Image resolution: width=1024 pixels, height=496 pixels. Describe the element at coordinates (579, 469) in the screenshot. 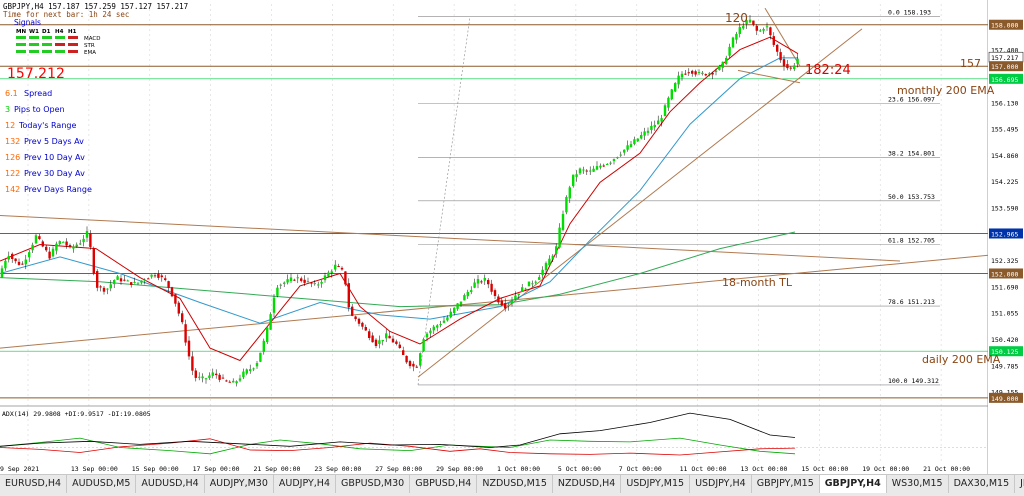

I see `time-tick: 5 Oct 00:00` at that location.